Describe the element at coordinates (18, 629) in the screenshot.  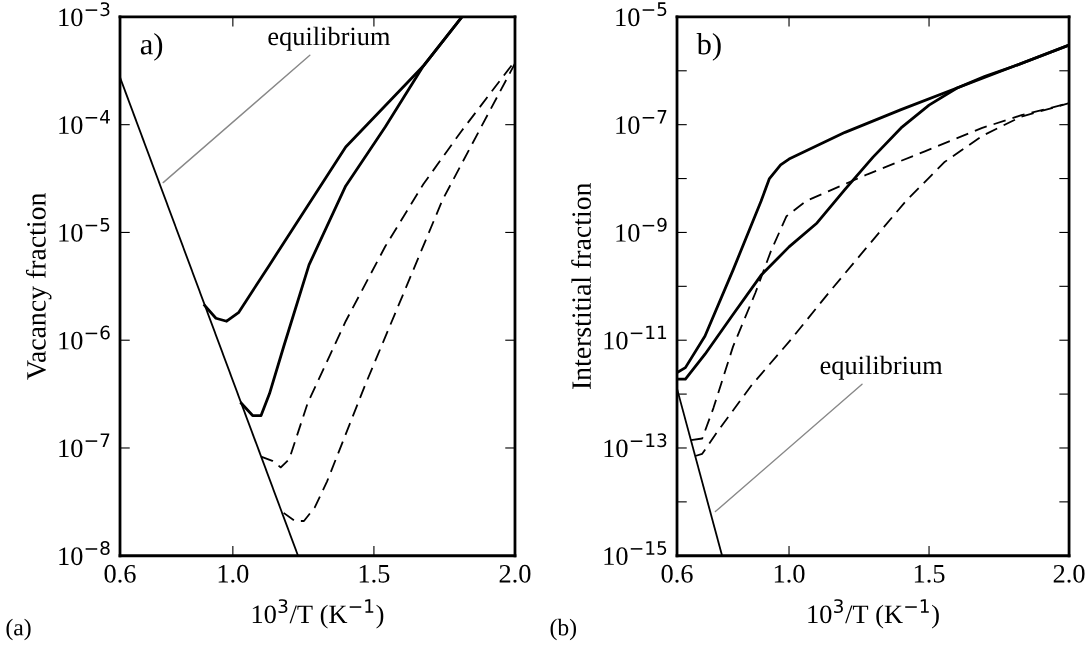
I see `text: (a)` at that location.